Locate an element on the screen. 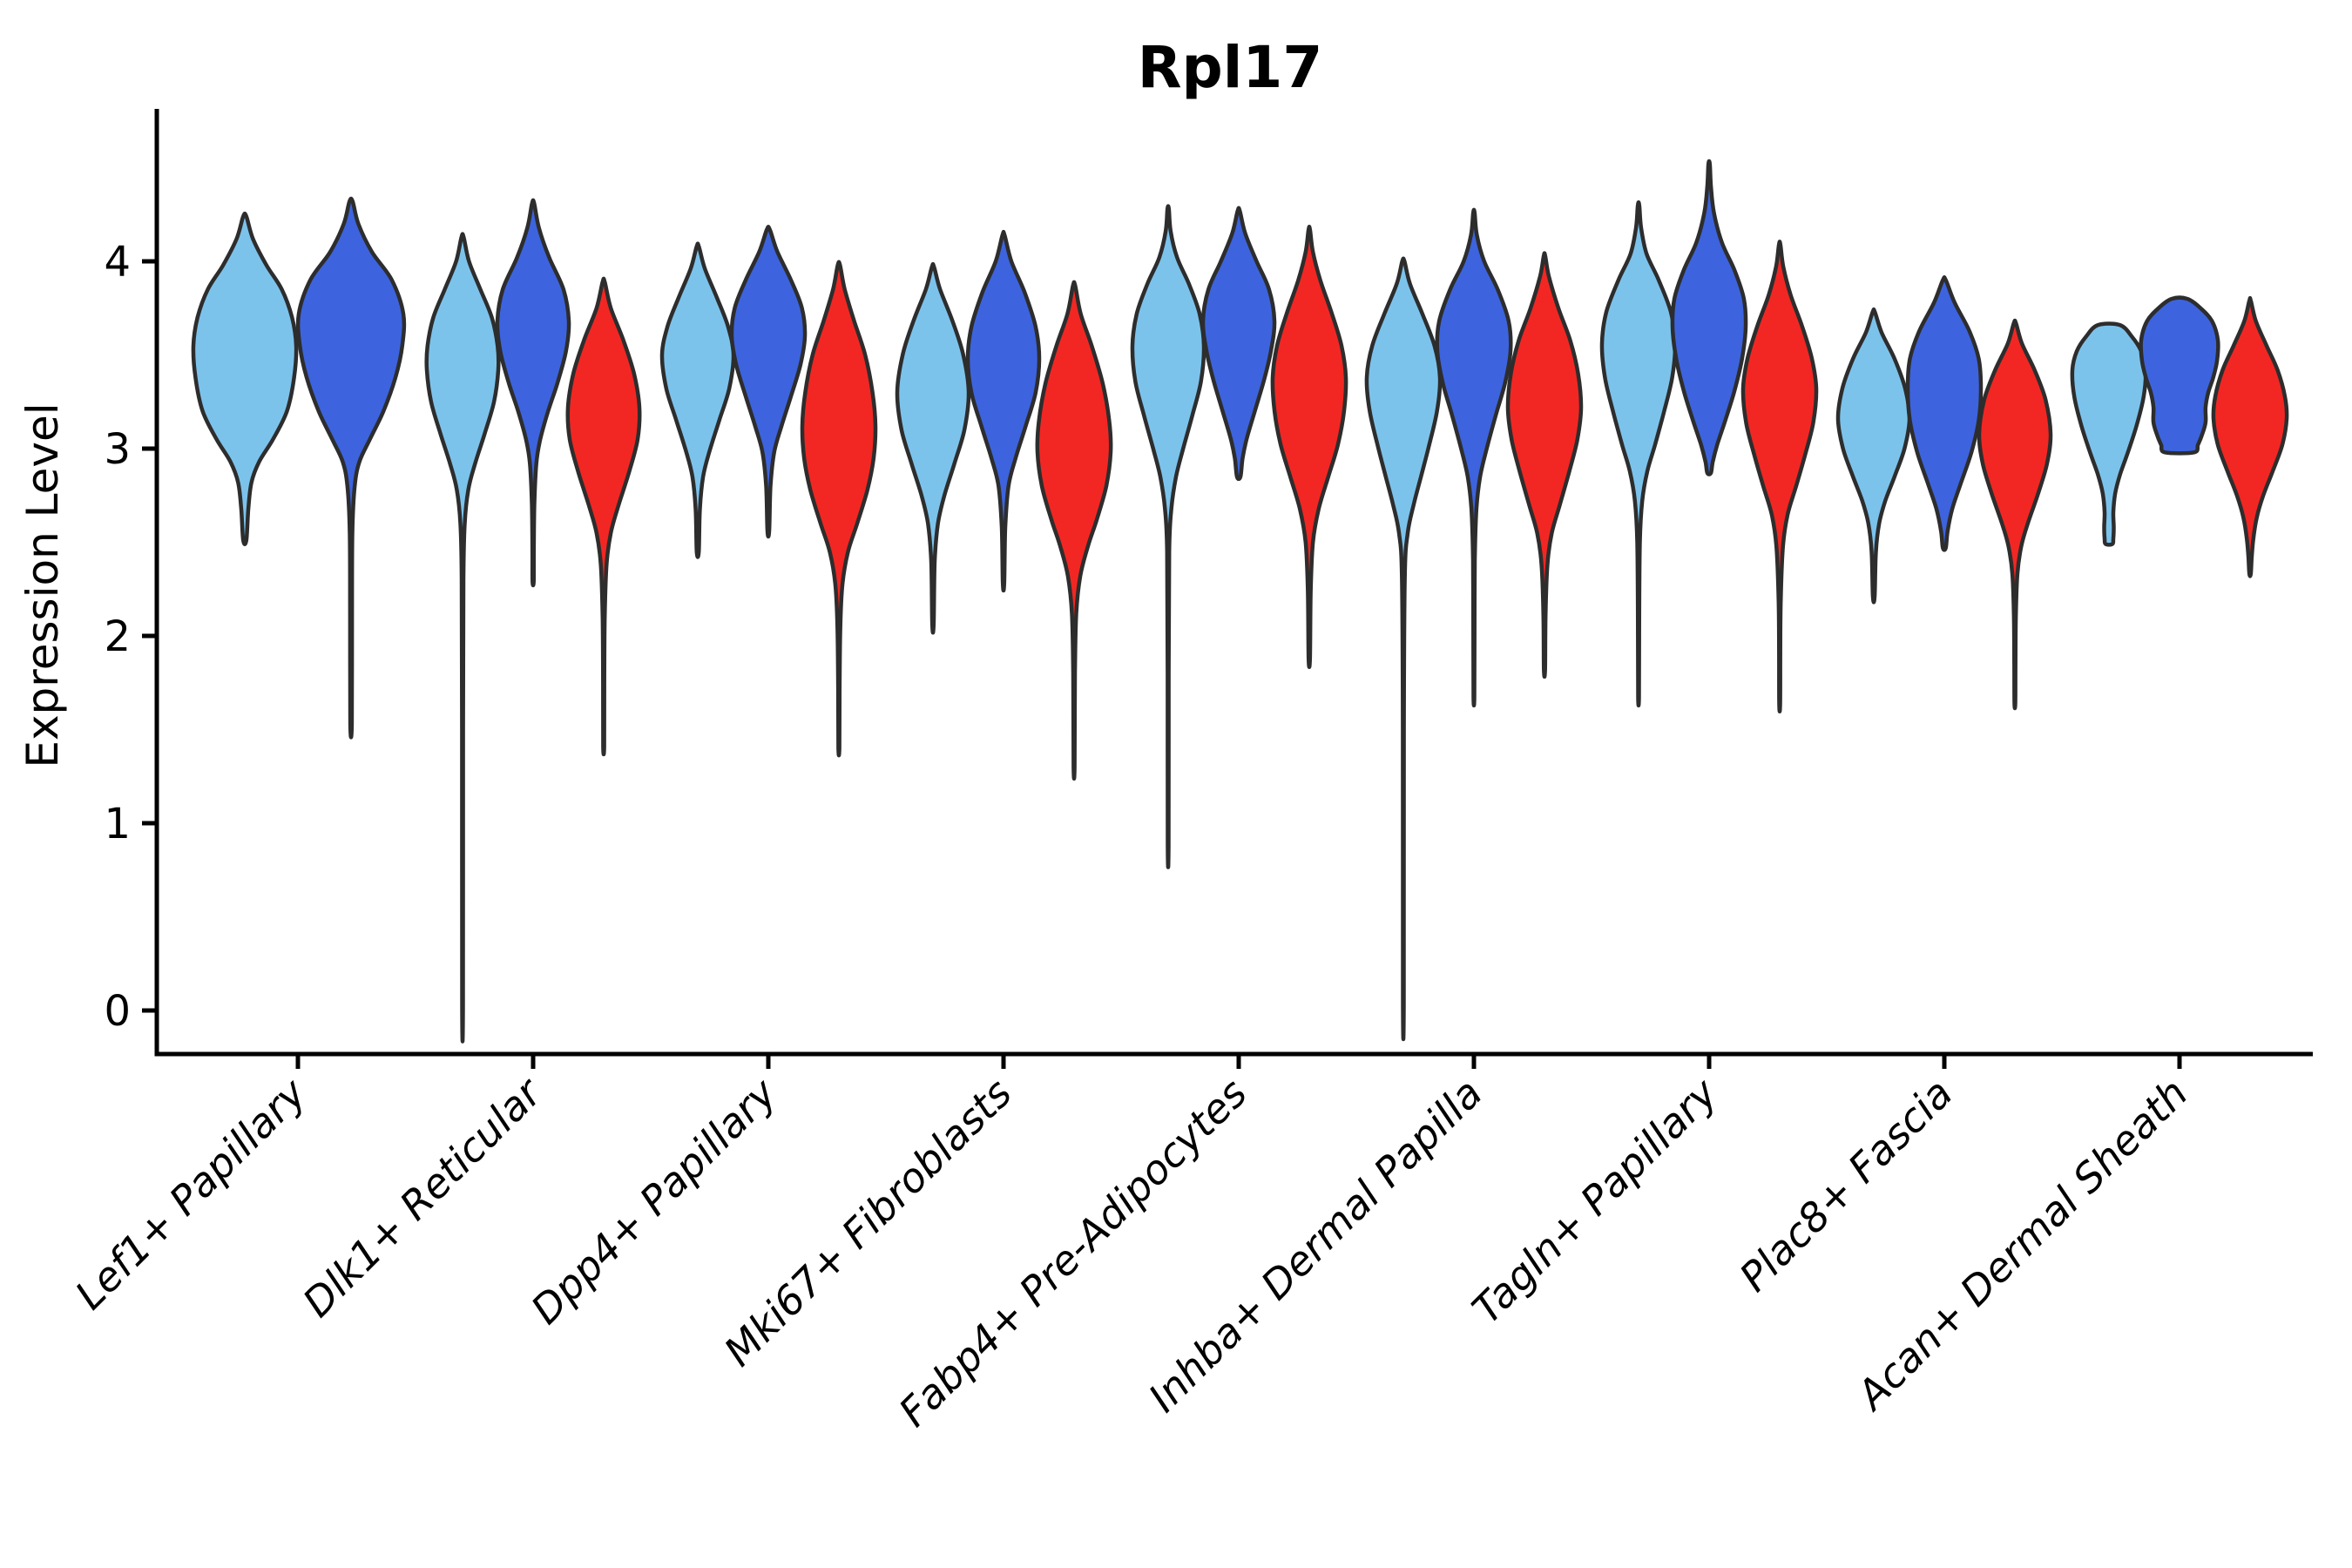  violin-0-dark-blue is located at coordinates (351, 468).